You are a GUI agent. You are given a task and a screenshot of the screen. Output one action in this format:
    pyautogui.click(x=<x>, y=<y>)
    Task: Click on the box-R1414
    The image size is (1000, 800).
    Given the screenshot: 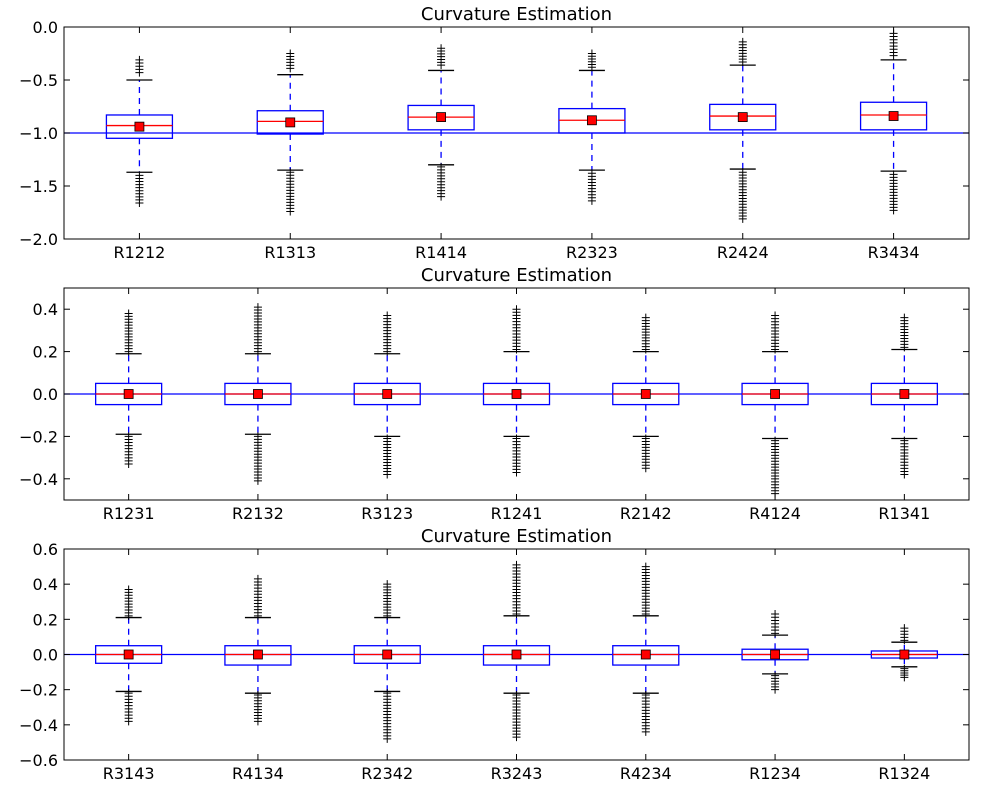 What is the action you would take?
    pyautogui.click(x=441, y=122)
    